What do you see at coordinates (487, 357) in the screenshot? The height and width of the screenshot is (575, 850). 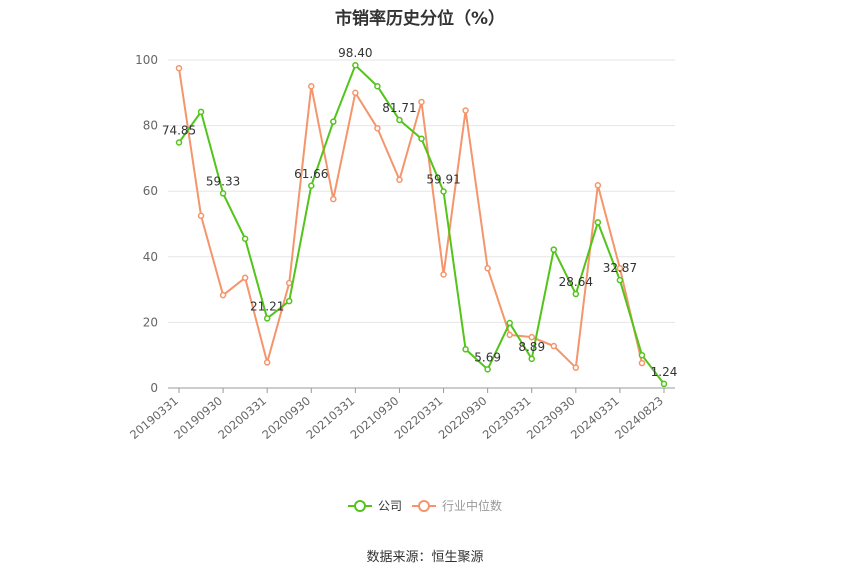 I see `data-label: 5.69` at bounding box center [487, 357].